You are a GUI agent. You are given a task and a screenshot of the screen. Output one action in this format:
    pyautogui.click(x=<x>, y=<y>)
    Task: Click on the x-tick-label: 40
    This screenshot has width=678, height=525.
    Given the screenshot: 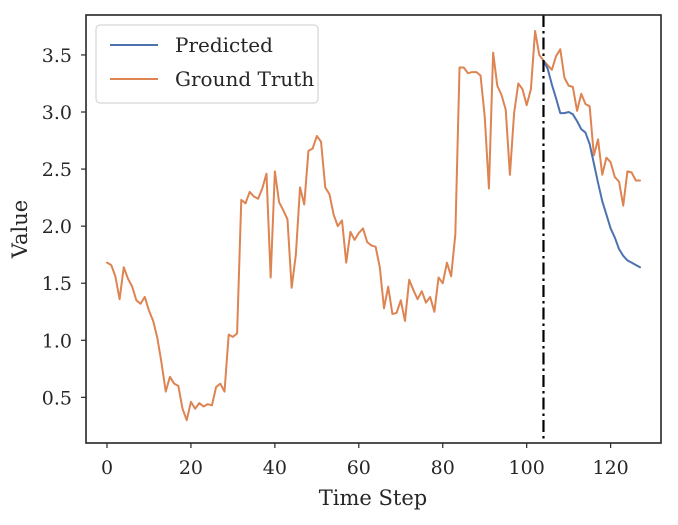 What is the action you would take?
    pyautogui.click(x=275, y=468)
    